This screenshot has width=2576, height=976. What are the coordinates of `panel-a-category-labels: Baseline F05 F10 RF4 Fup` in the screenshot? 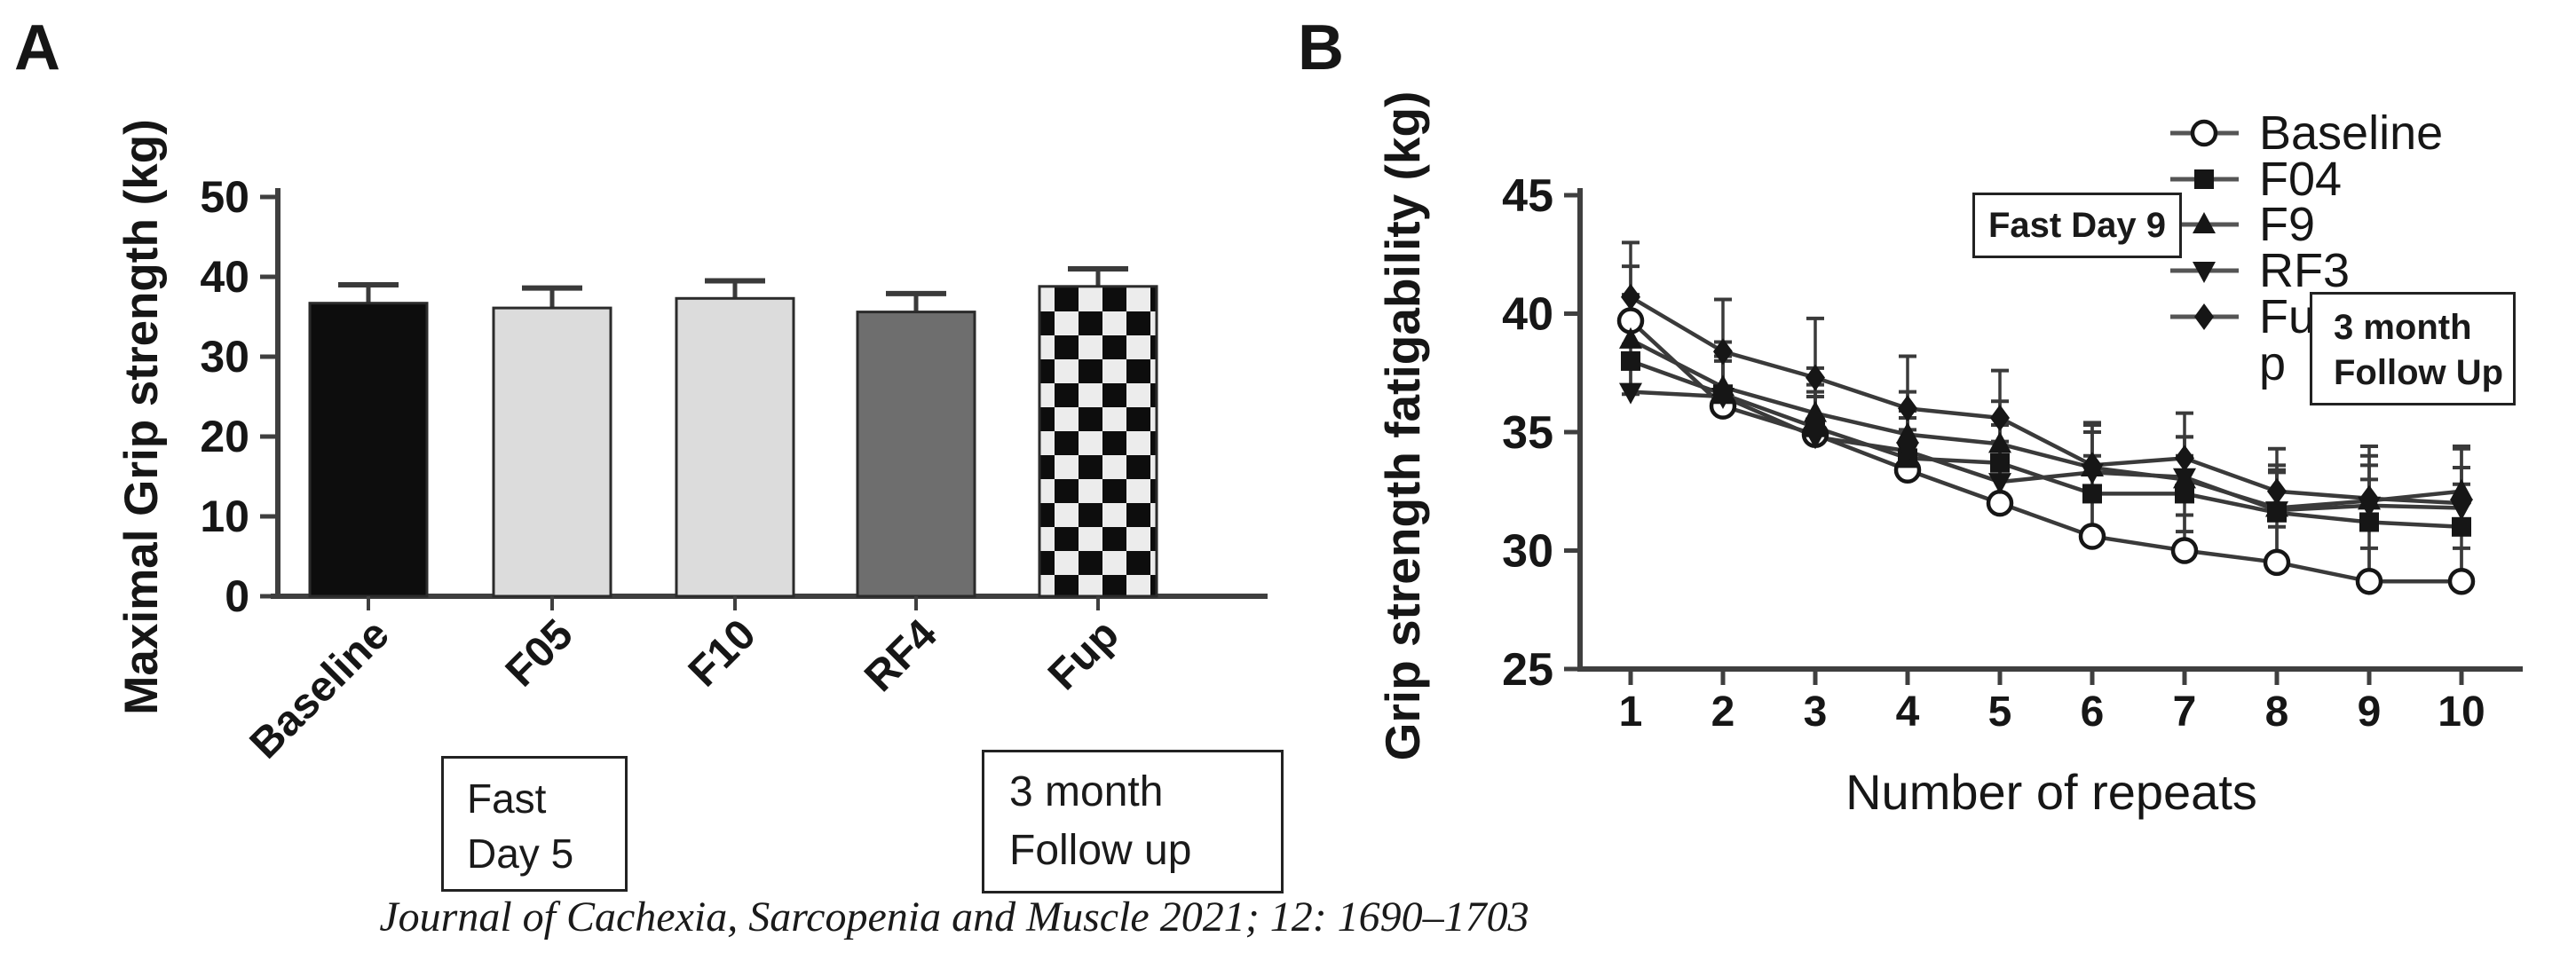 It's located at (684, 688).